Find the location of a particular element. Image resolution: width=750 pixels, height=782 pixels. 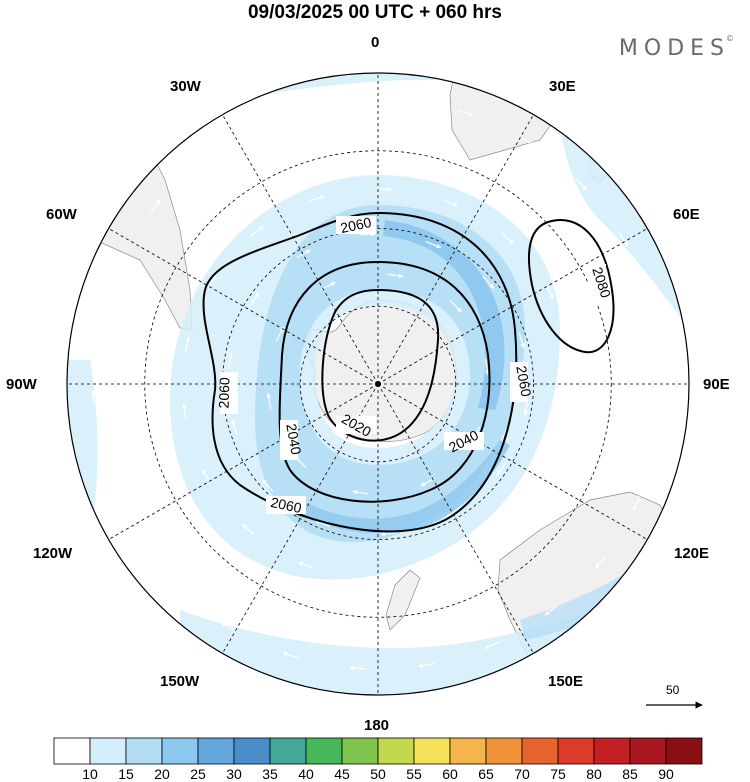

lon-label-60w: 60W is located at coordinates (61, 214).